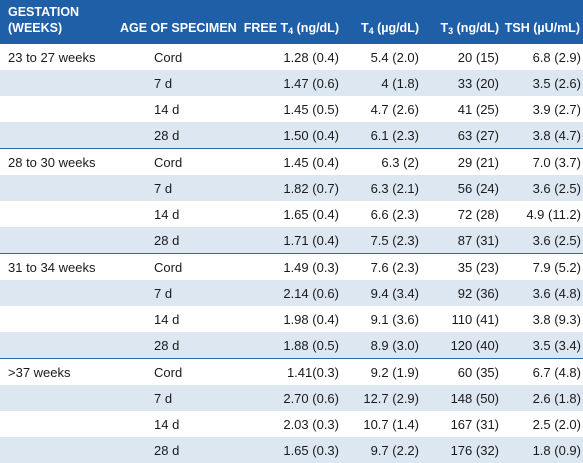 This screenshot has width=583, height=463. What do you see at coordinates (52, 162) in the screenshot?
I see `gestation-cell: 28 to 30 weeks` at bounding box center [52, 162].